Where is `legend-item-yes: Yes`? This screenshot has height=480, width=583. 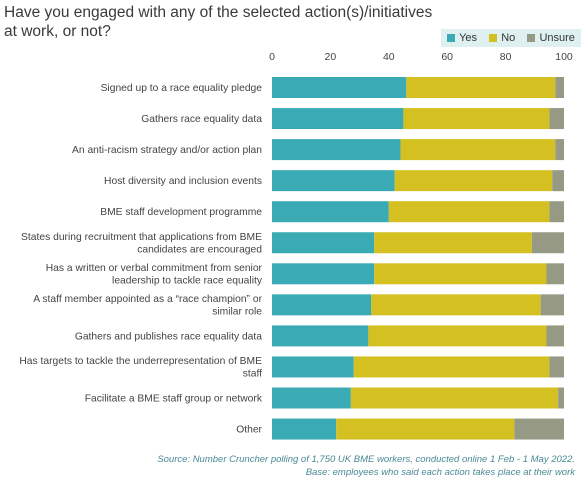
legend-item-yes: Yes is located at coordinates (462, 38).